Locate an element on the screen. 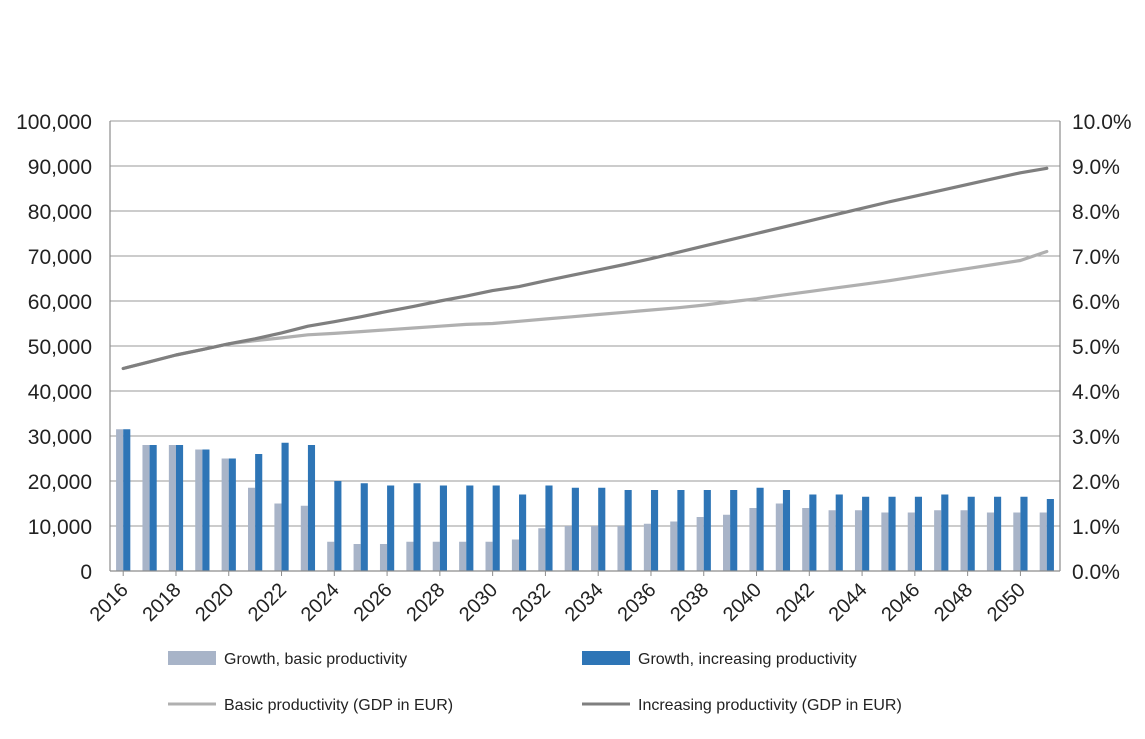  y-right-tick-label: 2.0% is located at coordinates (1096, 482).